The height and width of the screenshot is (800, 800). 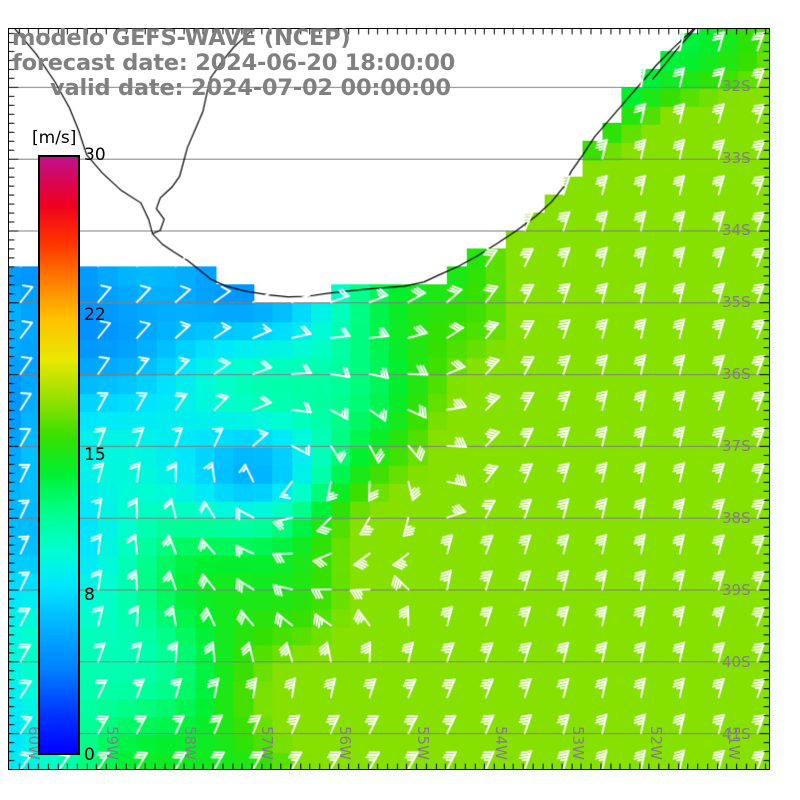 I want to click on longitude-label-52W: 52W, so click(x=656, y=743).